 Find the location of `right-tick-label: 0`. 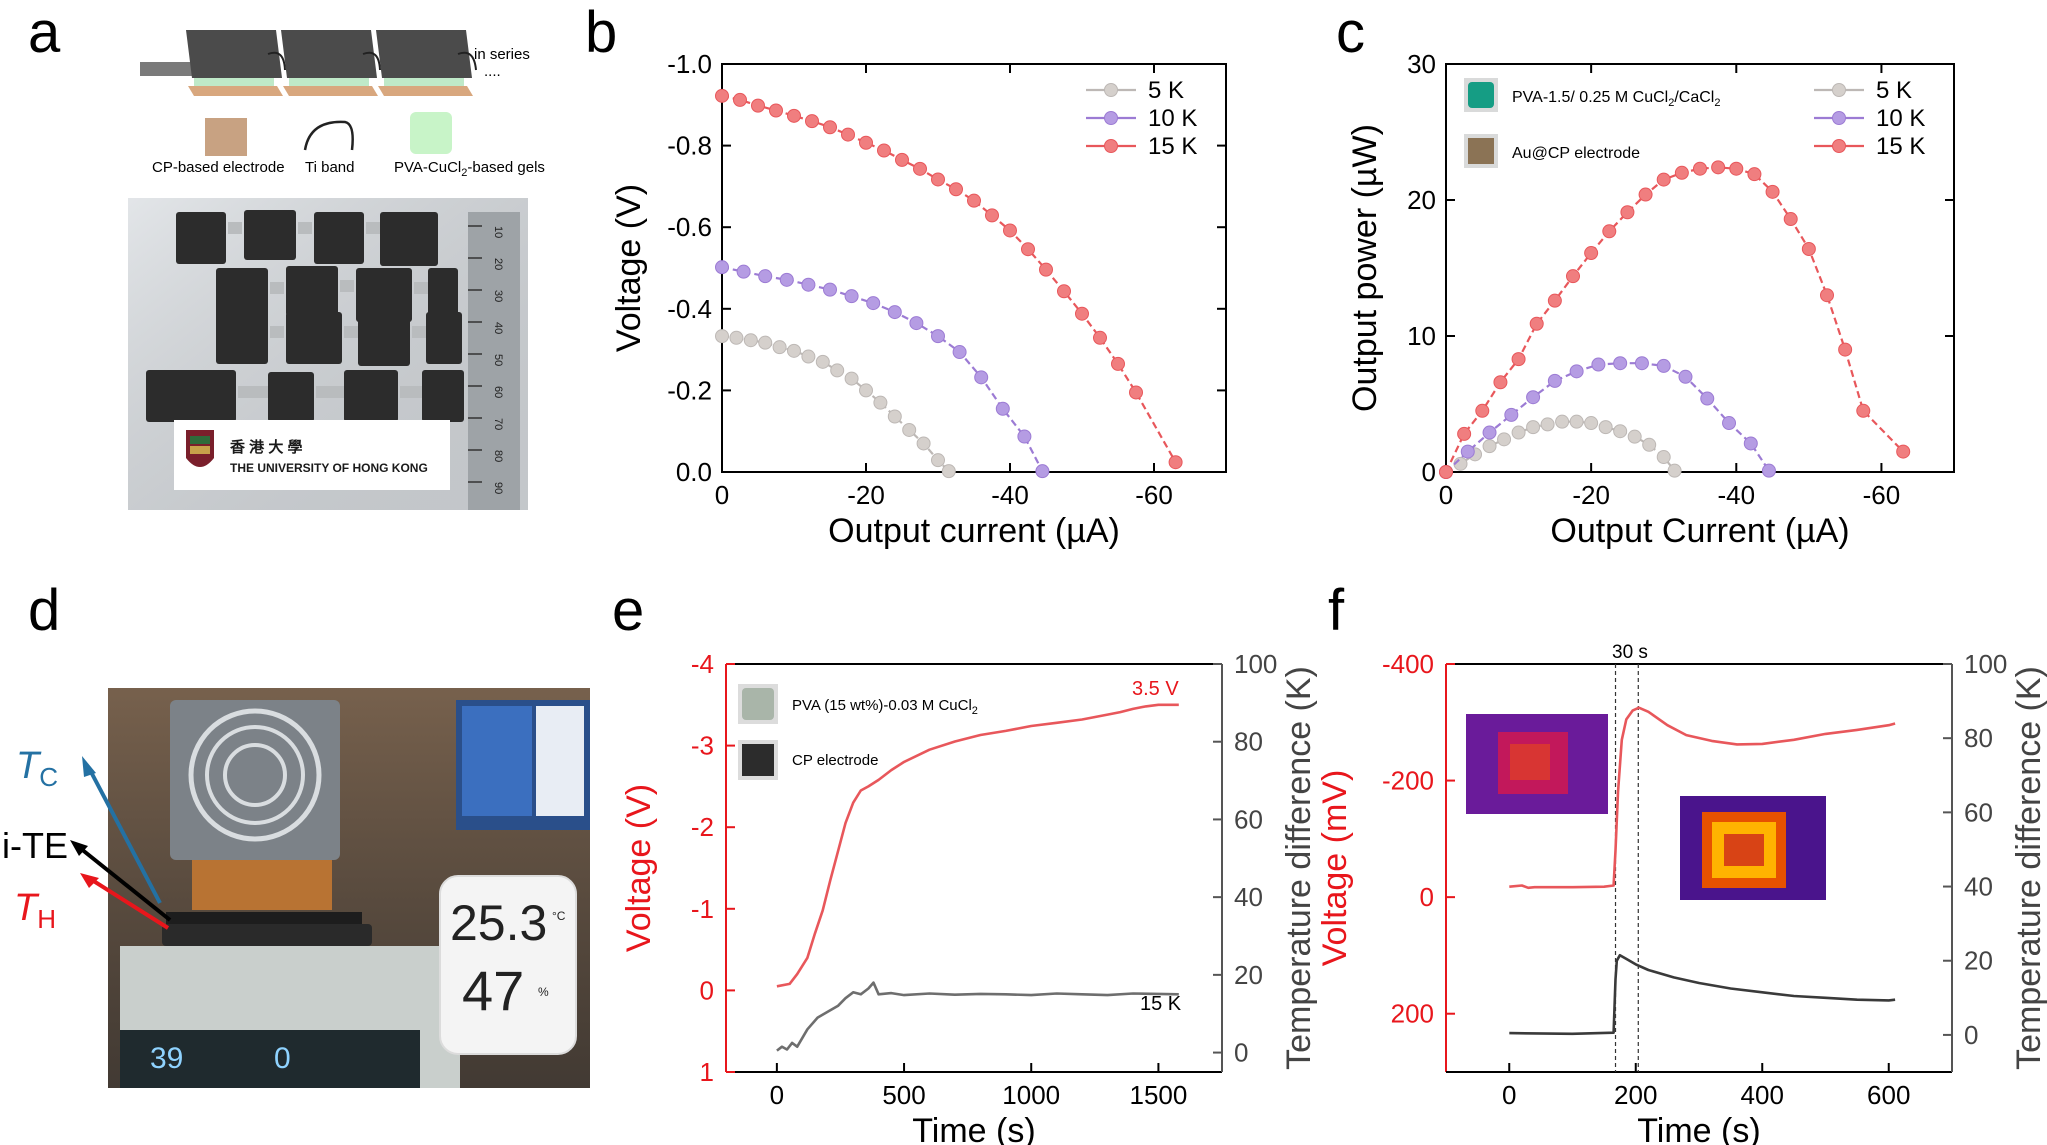

right-tick-label: 0 is located at coordinates (1241, 1053).